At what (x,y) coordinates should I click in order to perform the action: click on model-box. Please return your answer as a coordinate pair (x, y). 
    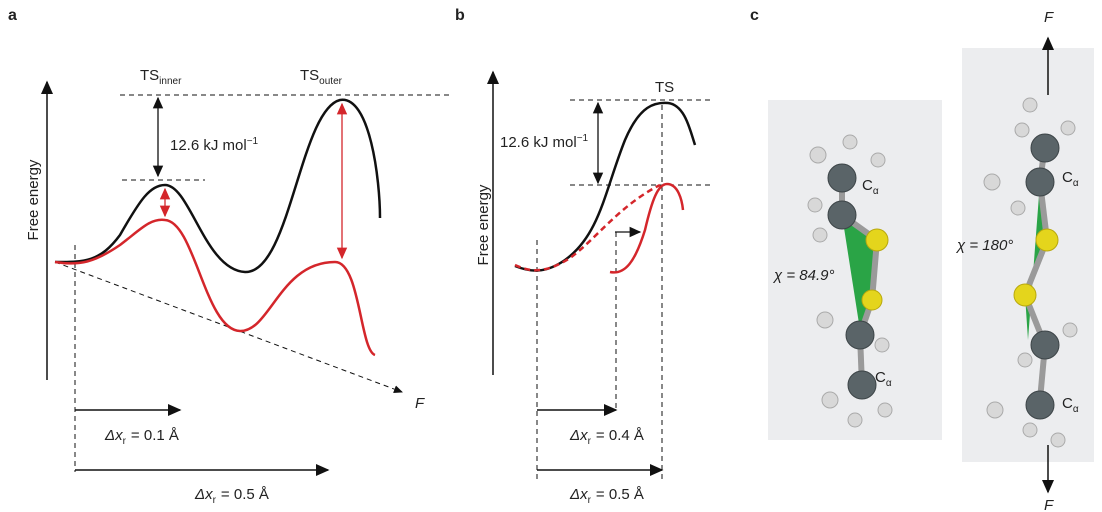
    Looking at the image, I should click on (1028, 255).